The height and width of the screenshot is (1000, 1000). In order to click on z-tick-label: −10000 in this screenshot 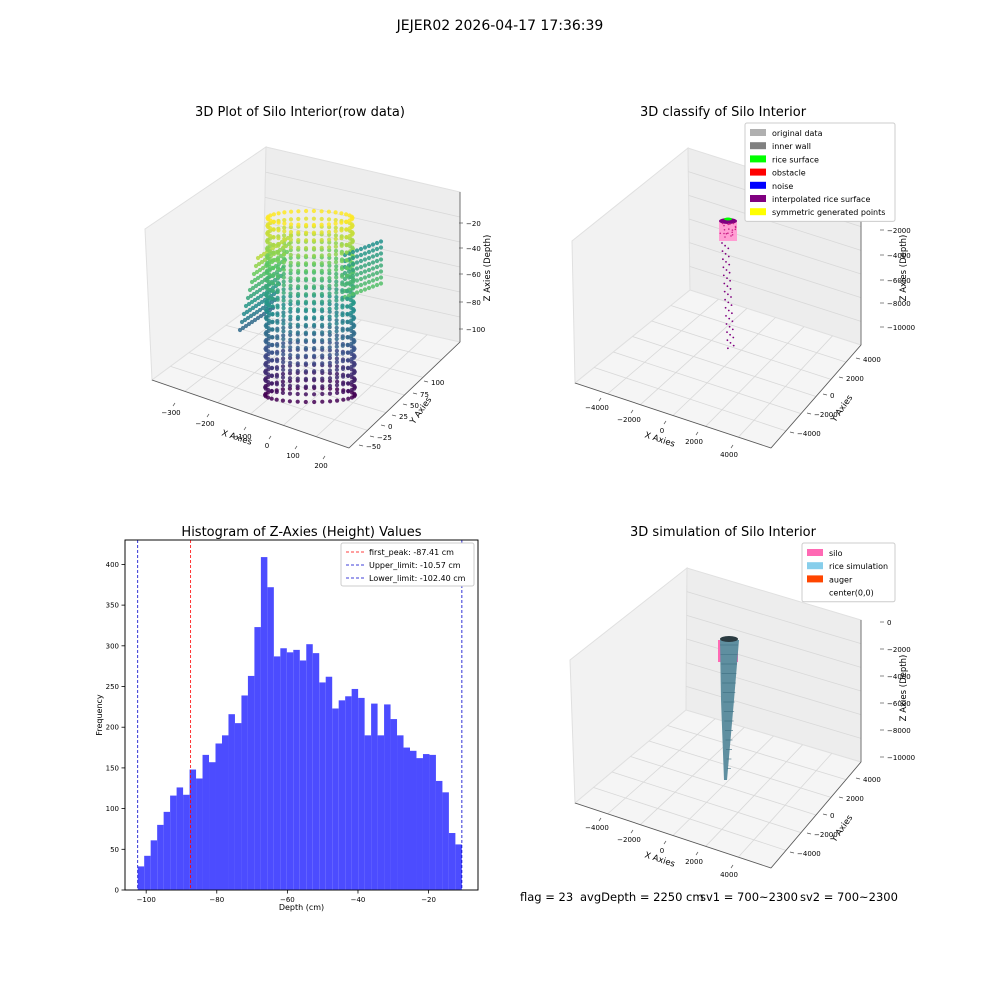, I will do `click(901, 758)`.